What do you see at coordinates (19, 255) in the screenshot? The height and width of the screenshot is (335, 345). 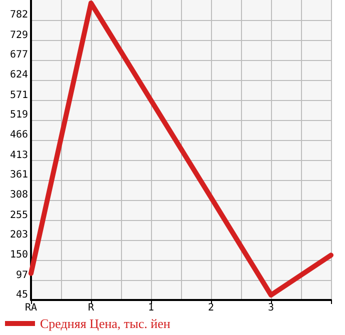 I see `y-tick-label: 150` at bounding box center [19, 255].